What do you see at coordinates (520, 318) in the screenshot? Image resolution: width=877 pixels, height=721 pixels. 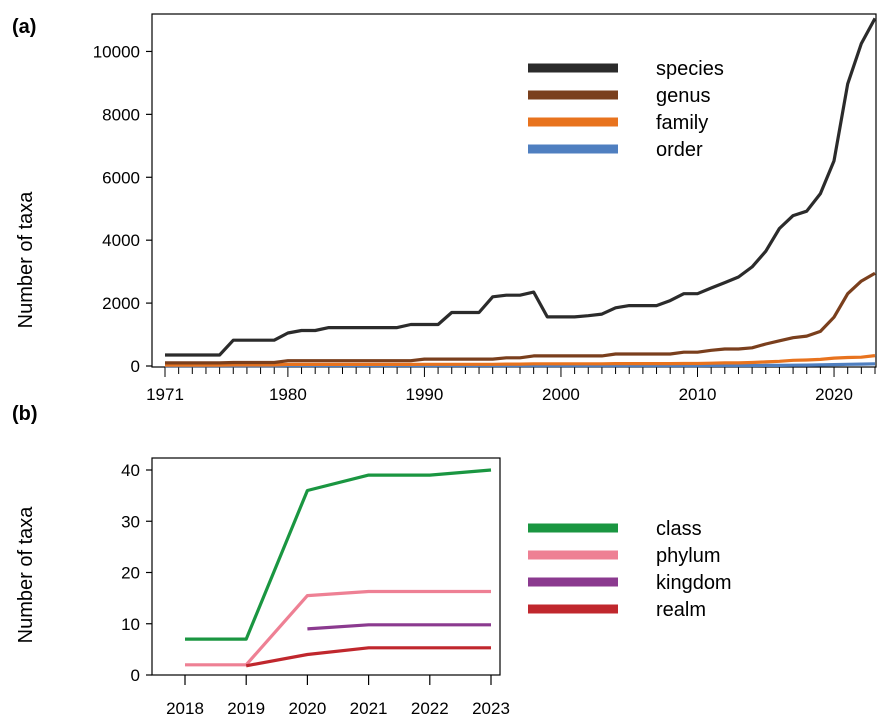 I see `series-line-genus` at bounding box center [520, 318].